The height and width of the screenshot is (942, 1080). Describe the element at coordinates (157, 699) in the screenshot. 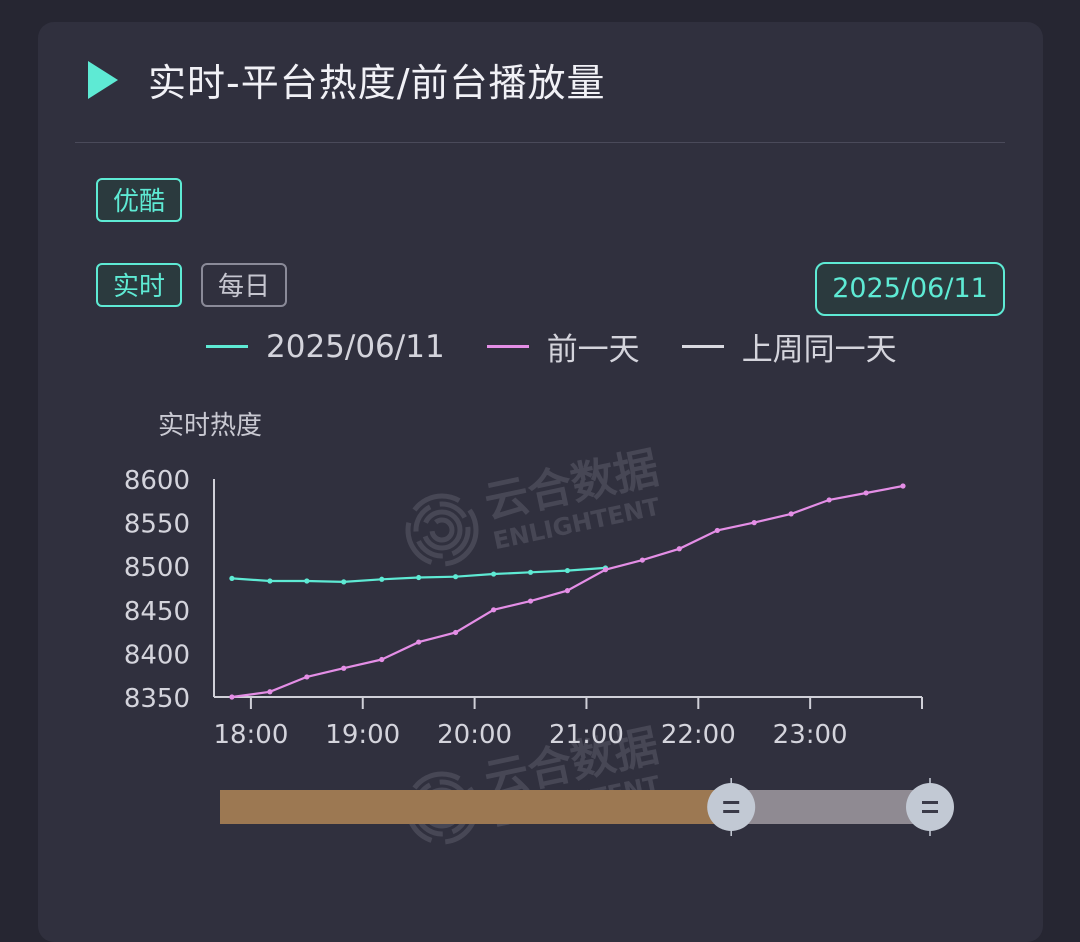

I see `y-tick-label: 8350` at that location.